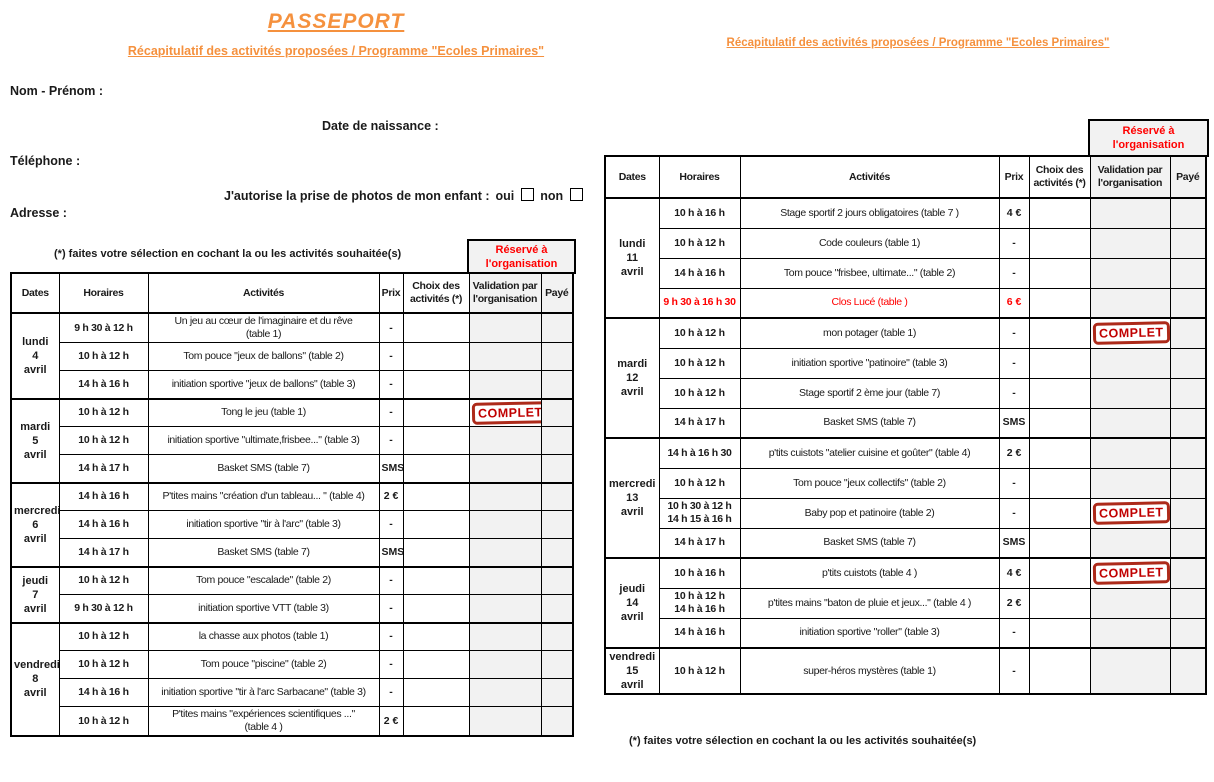 Image resolution: width=1214 pixels, height=782 pixels. What do you see at coordinates (505, 293) in the screenshot?
I see `column-header-6: Validation par l'organisation` at bounding box center [505, 293].